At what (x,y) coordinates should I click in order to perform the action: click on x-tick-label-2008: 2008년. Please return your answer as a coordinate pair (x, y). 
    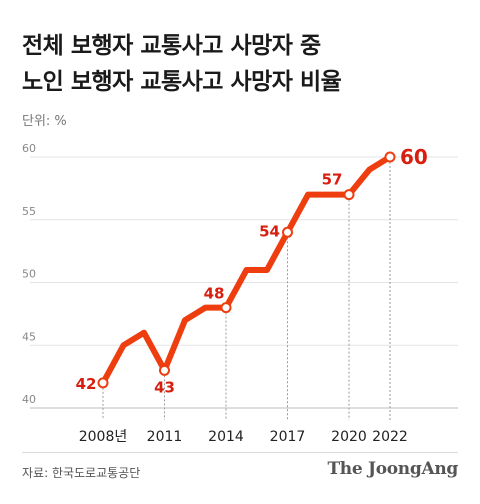
    Looking at the image, I should click on (103, 437).